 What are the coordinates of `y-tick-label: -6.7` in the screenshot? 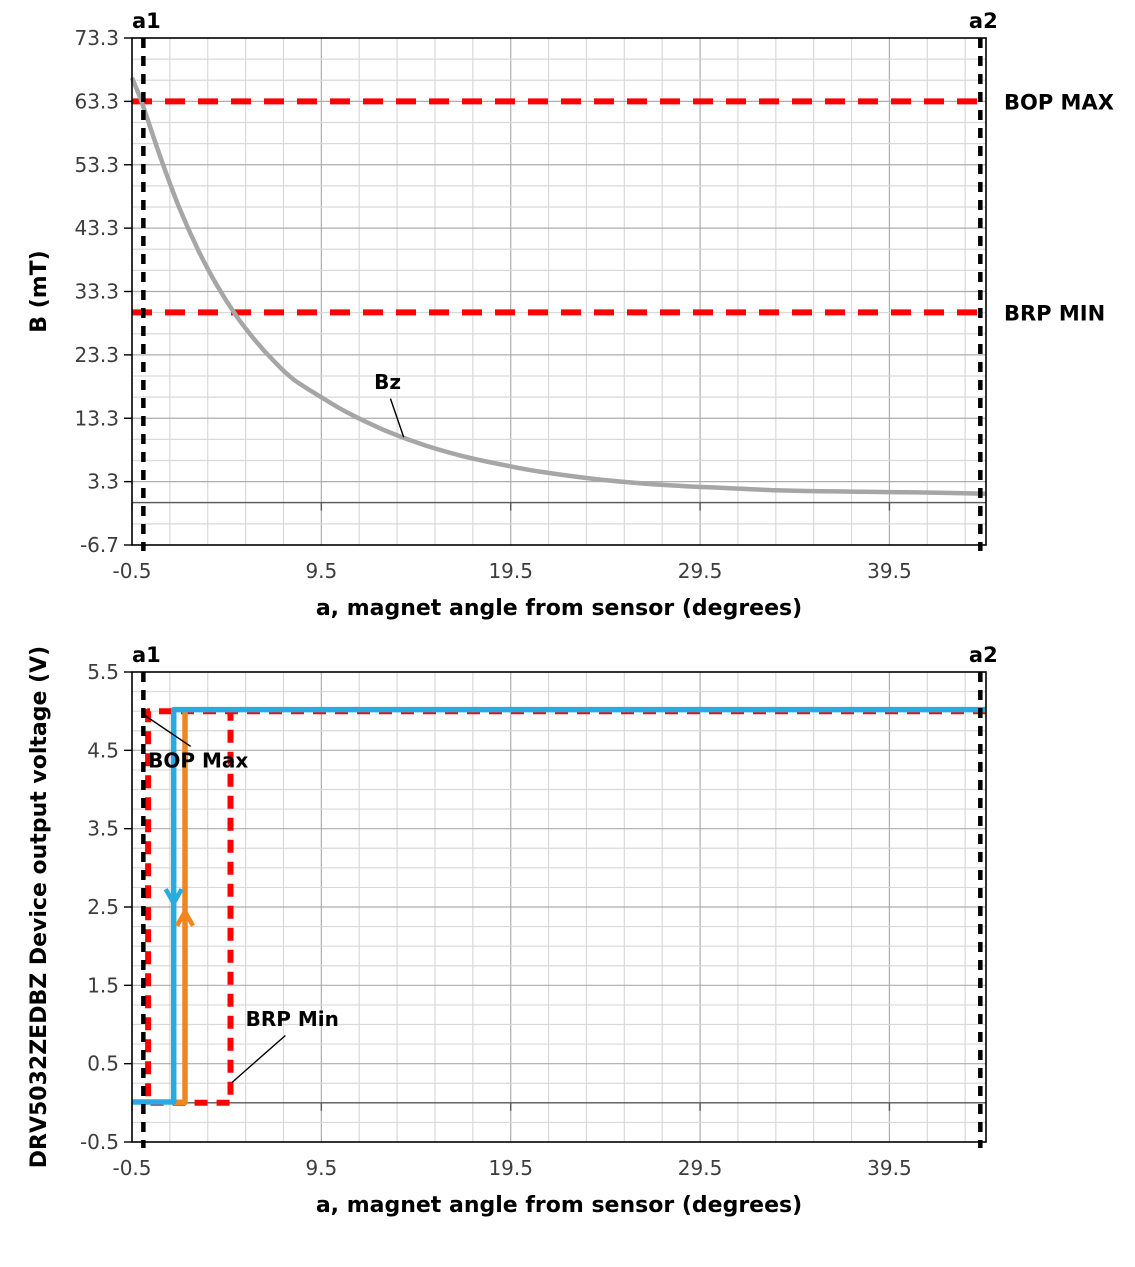 It's located at (99, 545).